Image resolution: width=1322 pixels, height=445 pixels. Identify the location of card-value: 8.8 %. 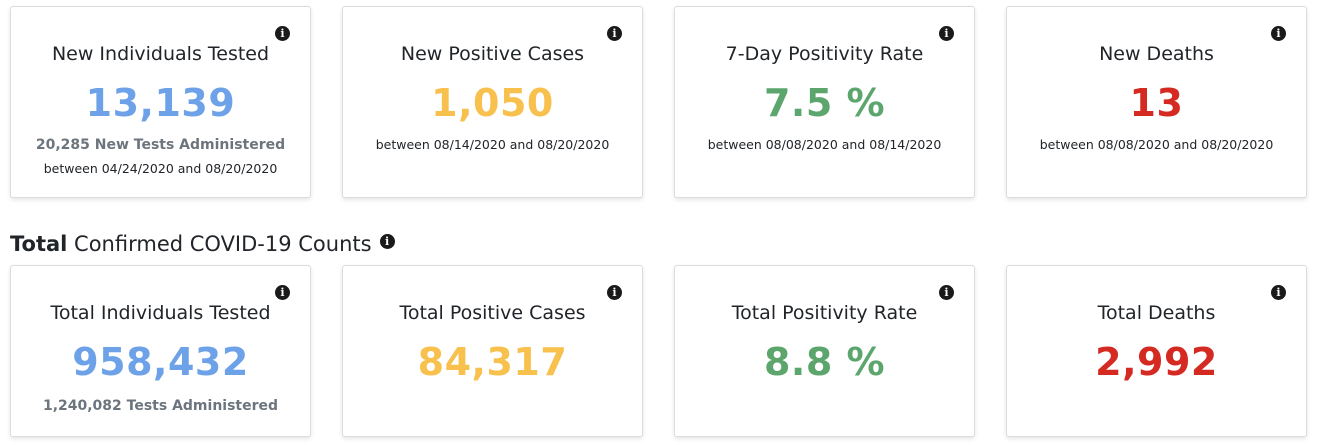
(824, 362).